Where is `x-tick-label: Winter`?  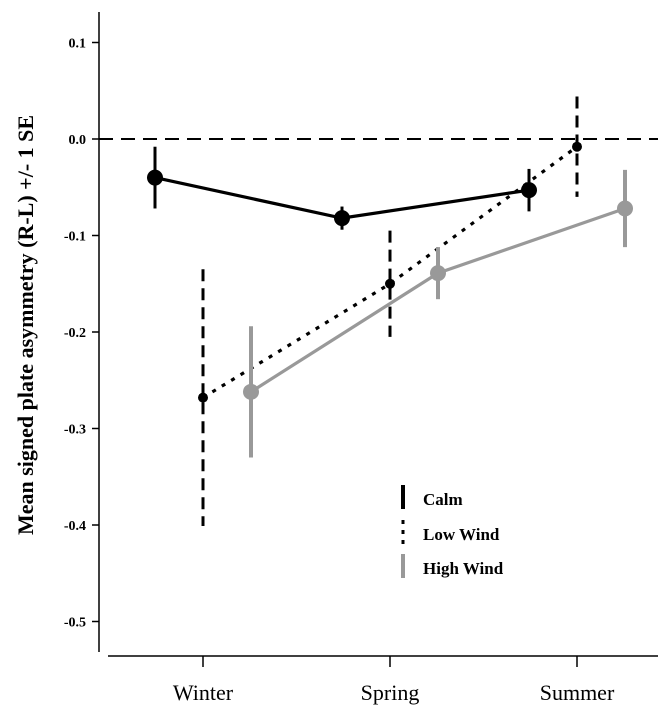 x-tick-label: Winter is located at coordinates (203, 692).